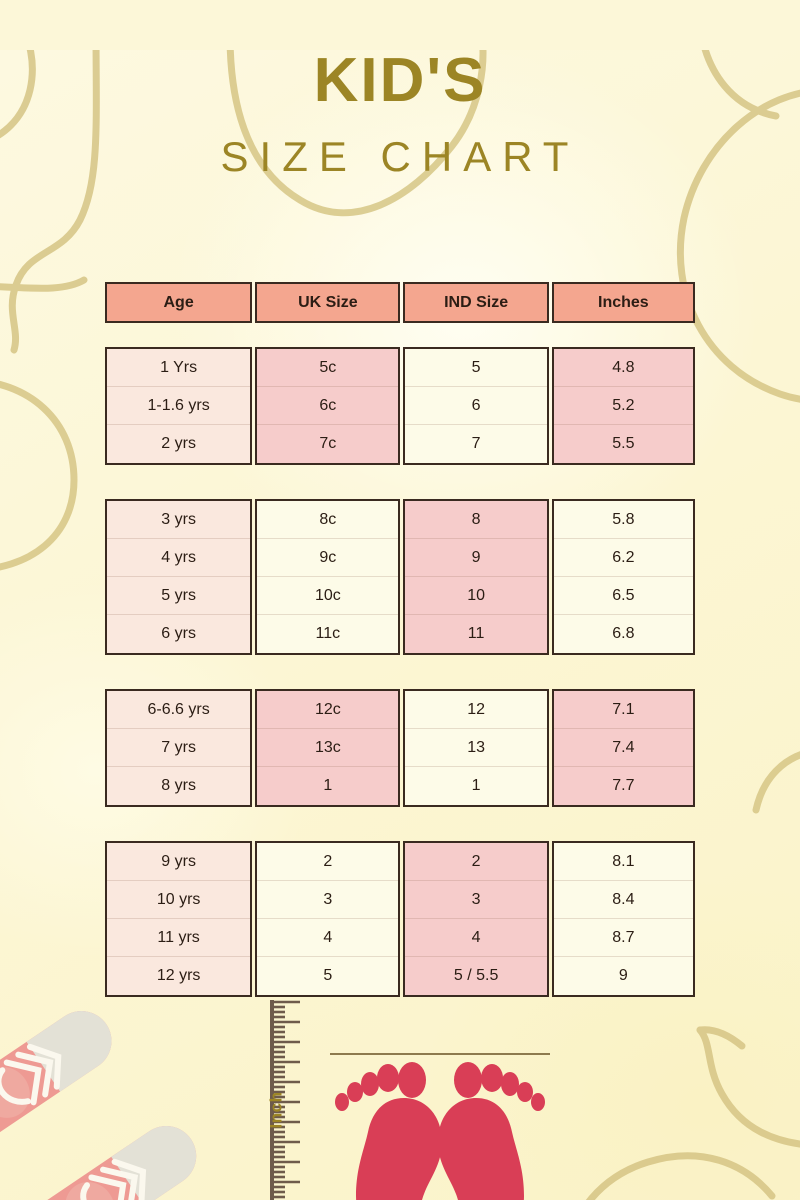  What do you see at coordinates (623, 900) in the screenshot?
I see `table-cell: 8.4` at bounding box center [623, 900].